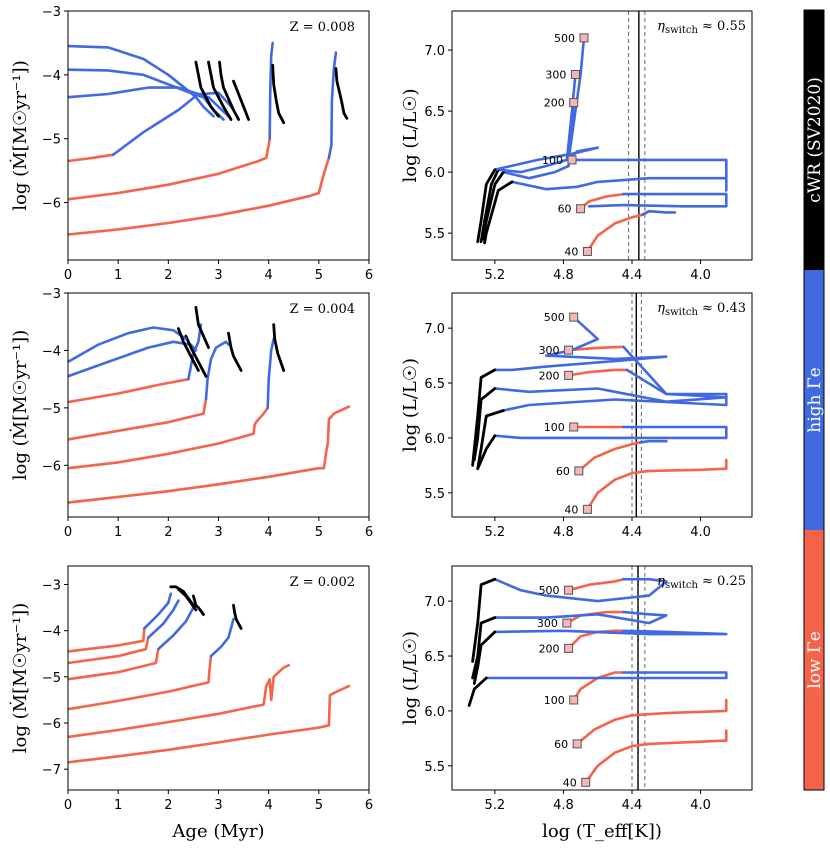 This screenshot has height=850, width=830. Describe the element at coordinates (434, 767) in the screenshot. I see `y-tick-label: 5.5` at that location.